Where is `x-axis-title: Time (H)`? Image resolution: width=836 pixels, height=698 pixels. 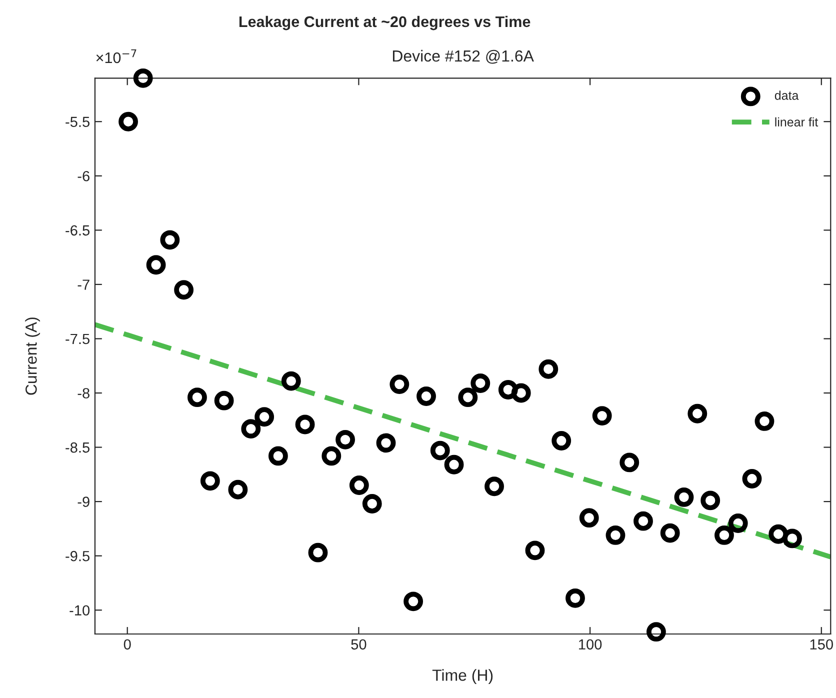 x-axis-title: Time (H) is located at coordinates (462, 676).